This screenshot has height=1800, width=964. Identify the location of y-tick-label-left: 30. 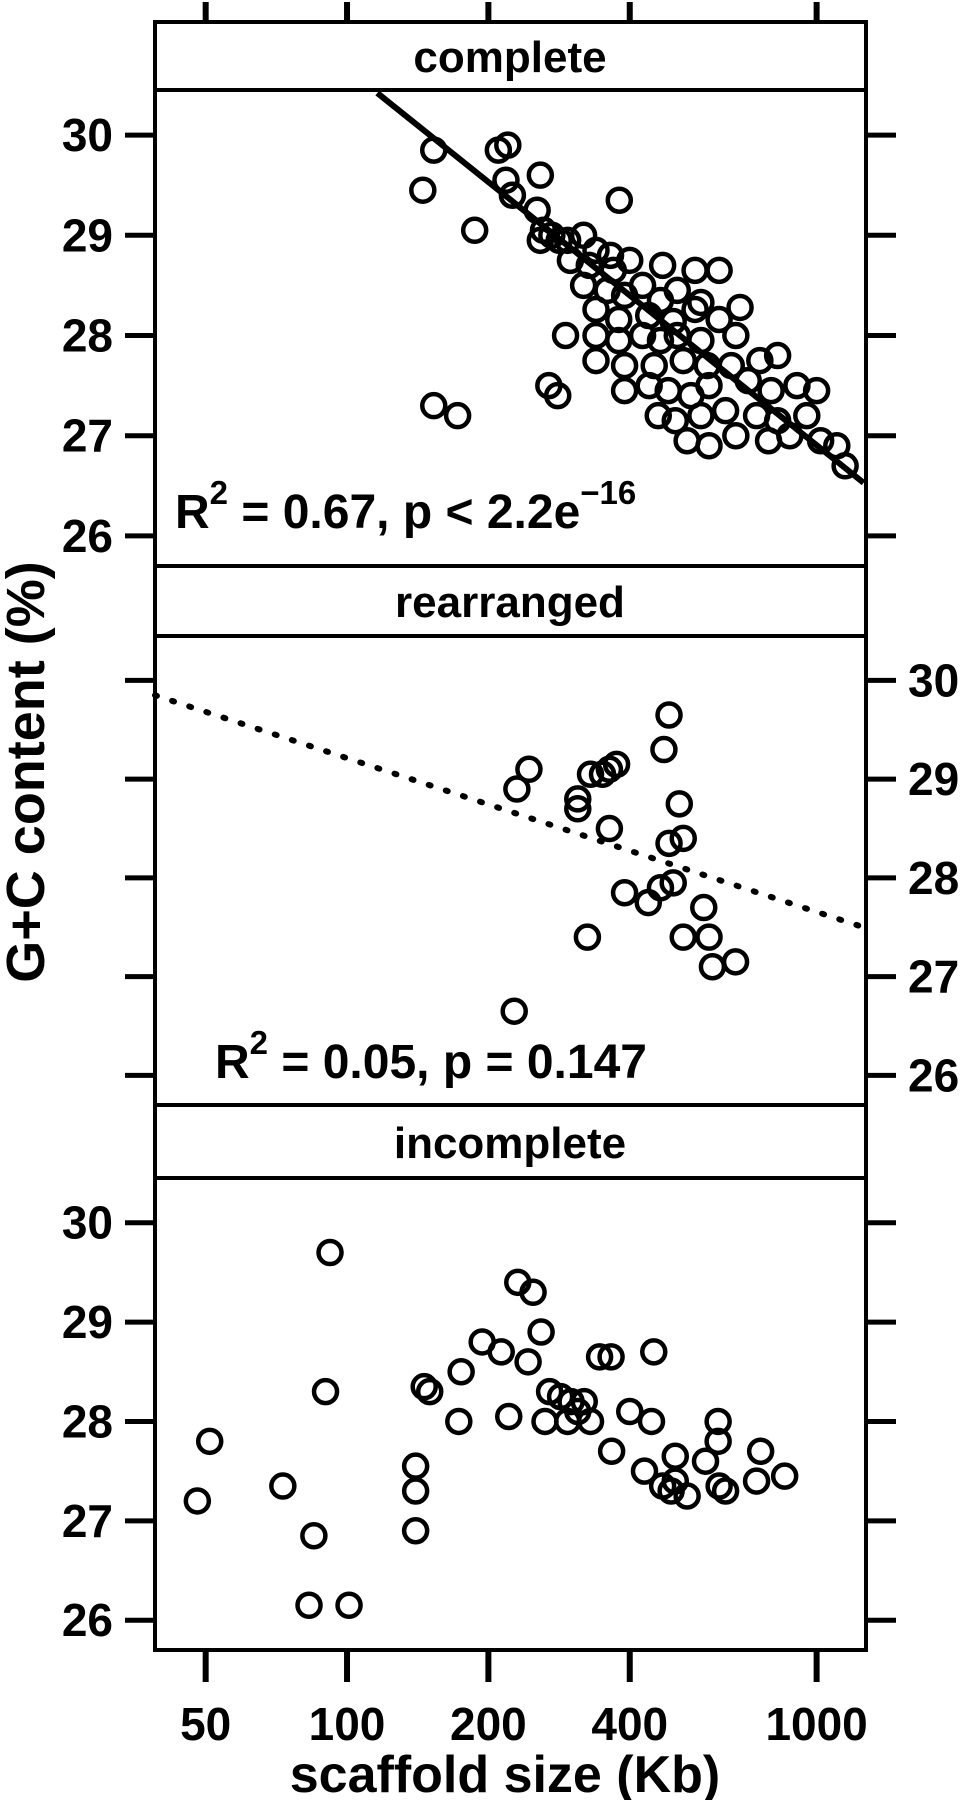
(87, 1223).